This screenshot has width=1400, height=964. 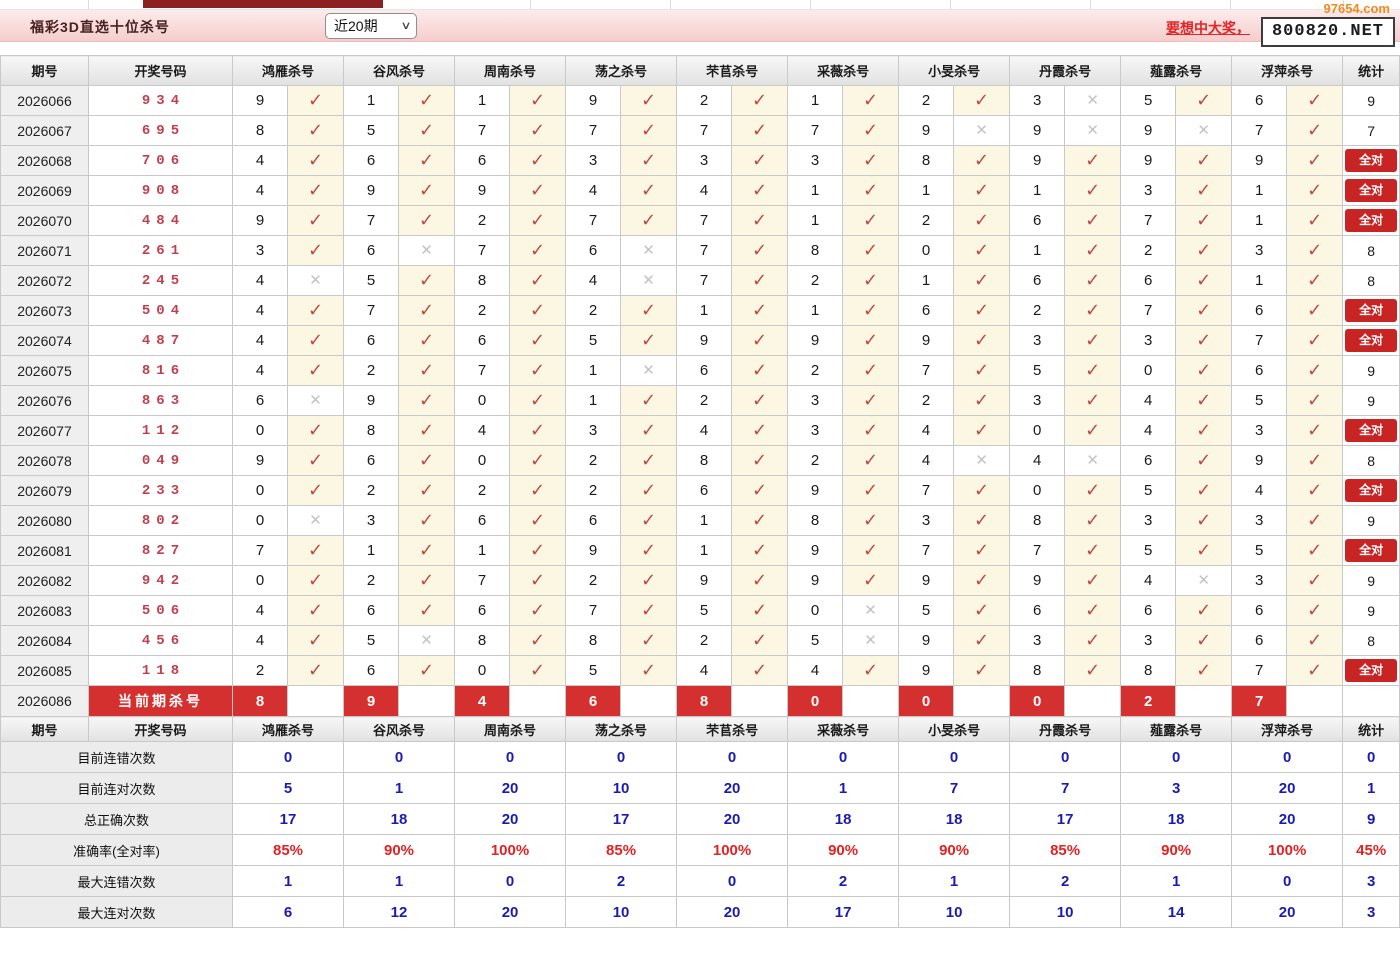 What do you see at coordinates (621, 729) in the screenshot?
I see `expert-header-4: 荡之杀号` at bounding box center [621, 729].